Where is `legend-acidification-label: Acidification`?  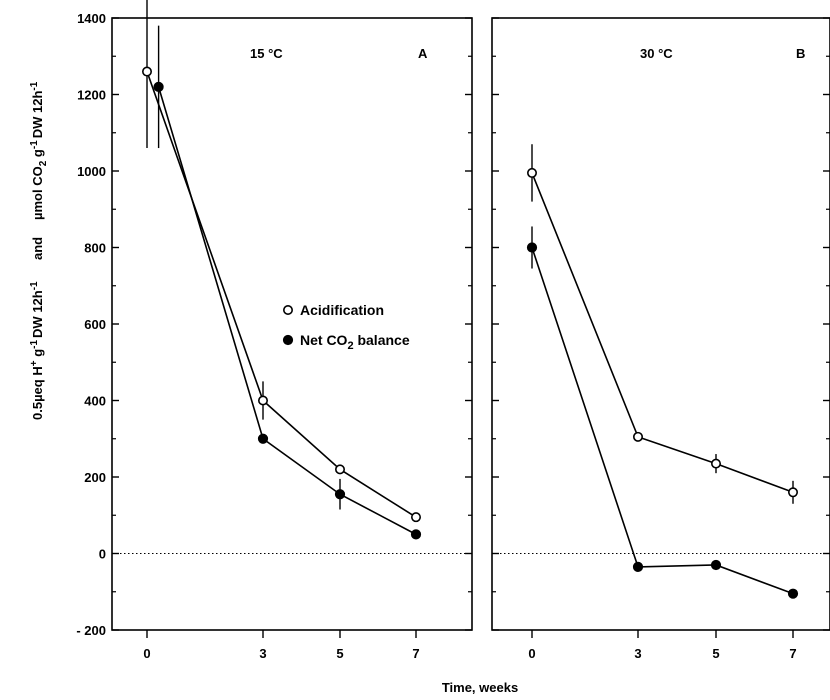
legend-acidification-label: Acidification is located at coordinates (342, 310).